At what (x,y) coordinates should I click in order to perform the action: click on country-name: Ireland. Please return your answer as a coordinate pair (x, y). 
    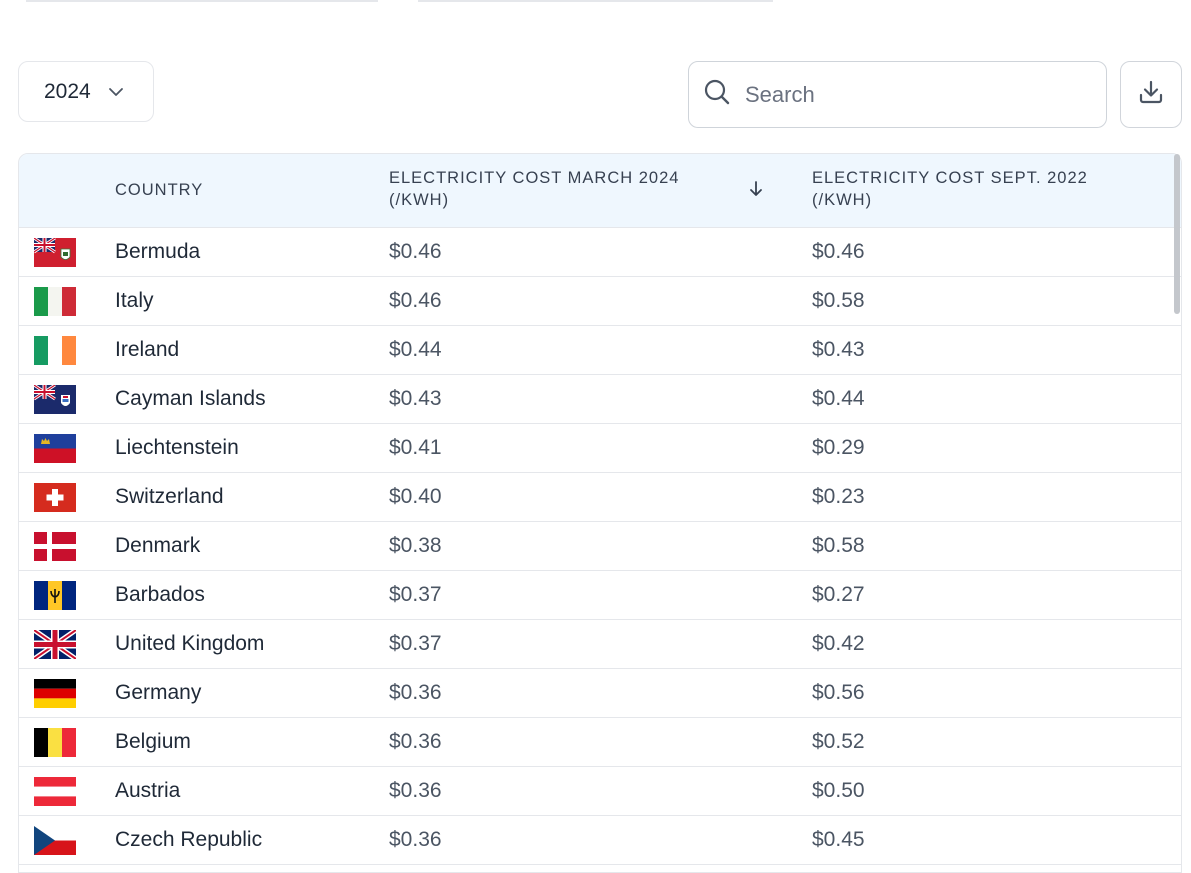
    Looking at the image, I should click on (147, 349).